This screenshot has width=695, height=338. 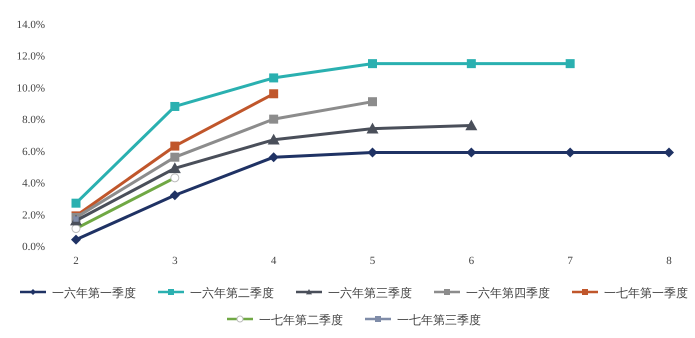 What do you see at coordinates (273, 261) in the screenshot?
I see `x-tick-label: 4` at bounding box center [273, 261].